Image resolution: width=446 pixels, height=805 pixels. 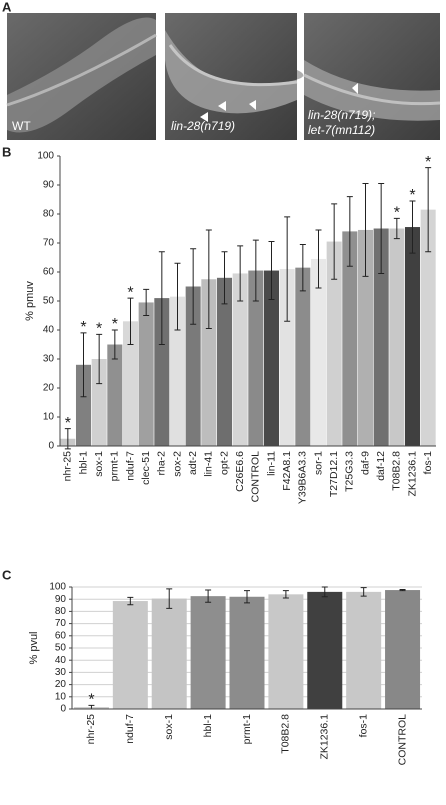 What do you see at coordinates (203, 126) in the screenshot?
I see `image-label: lin-28(n719)` at bounding box center [203, 126].